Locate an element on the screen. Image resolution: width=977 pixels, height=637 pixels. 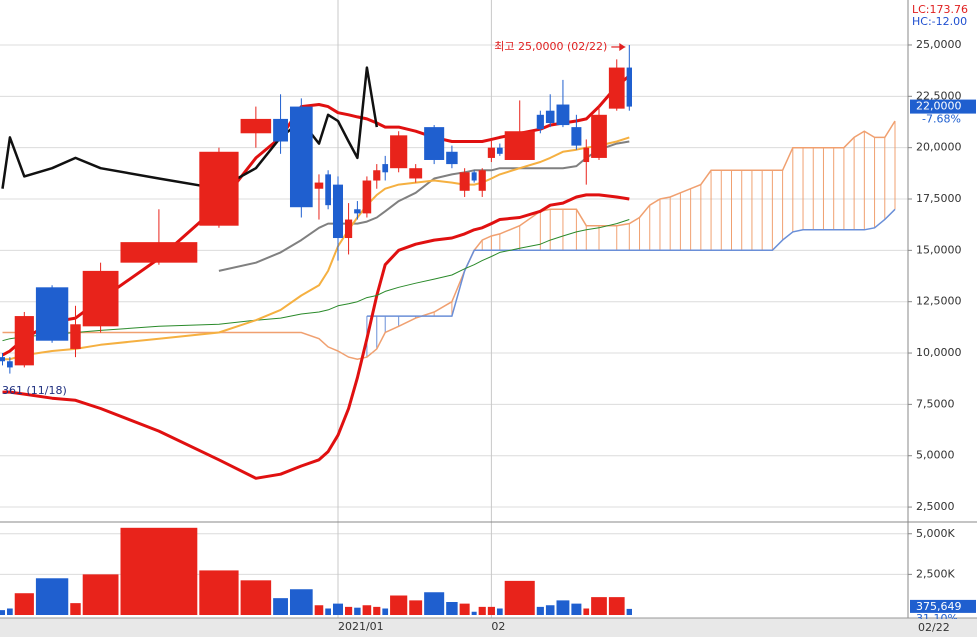
y-tick-label: 22,5000 is located at coordinates (939, 95).